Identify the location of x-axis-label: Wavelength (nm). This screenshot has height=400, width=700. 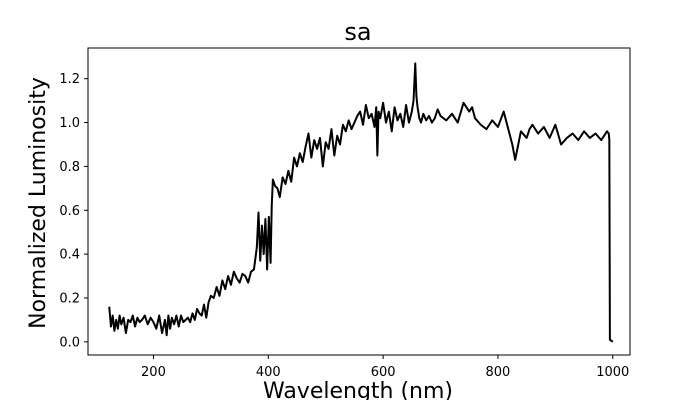
(358, 389).